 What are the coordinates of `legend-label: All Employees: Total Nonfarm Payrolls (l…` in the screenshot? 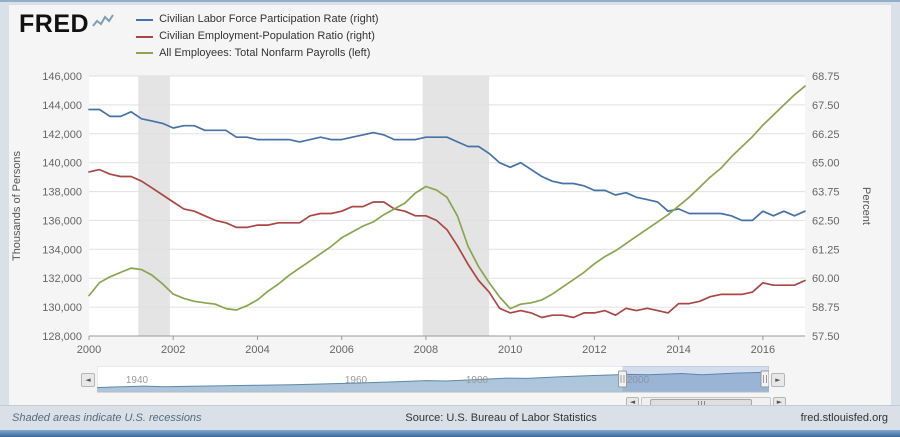 It's located at (265, 52).